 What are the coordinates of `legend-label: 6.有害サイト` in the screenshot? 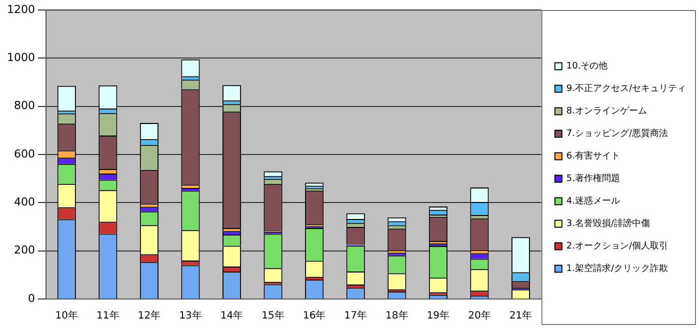 It's located at (593, 156).